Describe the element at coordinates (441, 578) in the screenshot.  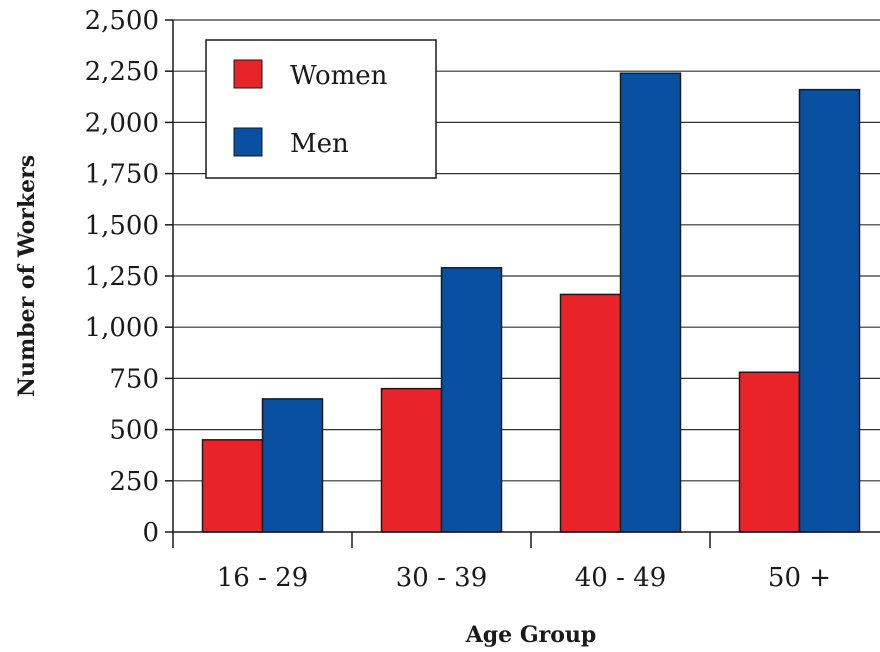
I see `x-tick-label: 30 - 39` at that location.